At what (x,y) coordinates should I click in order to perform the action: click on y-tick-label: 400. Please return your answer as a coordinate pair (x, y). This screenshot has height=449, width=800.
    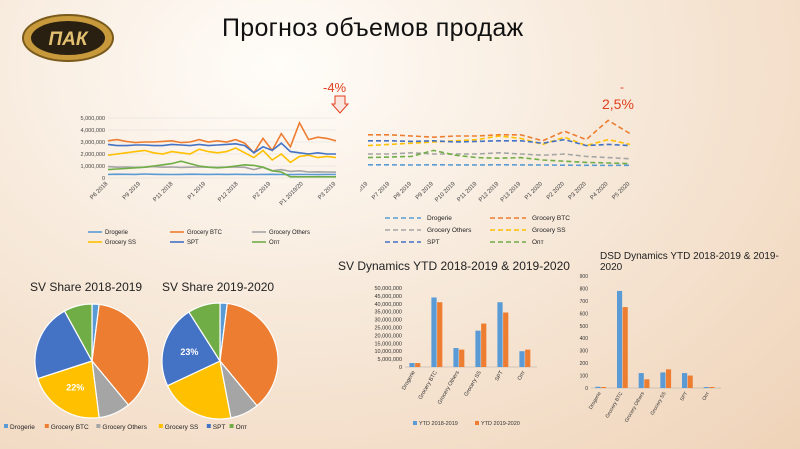
    Looking at the image, I should click on (584, 339).